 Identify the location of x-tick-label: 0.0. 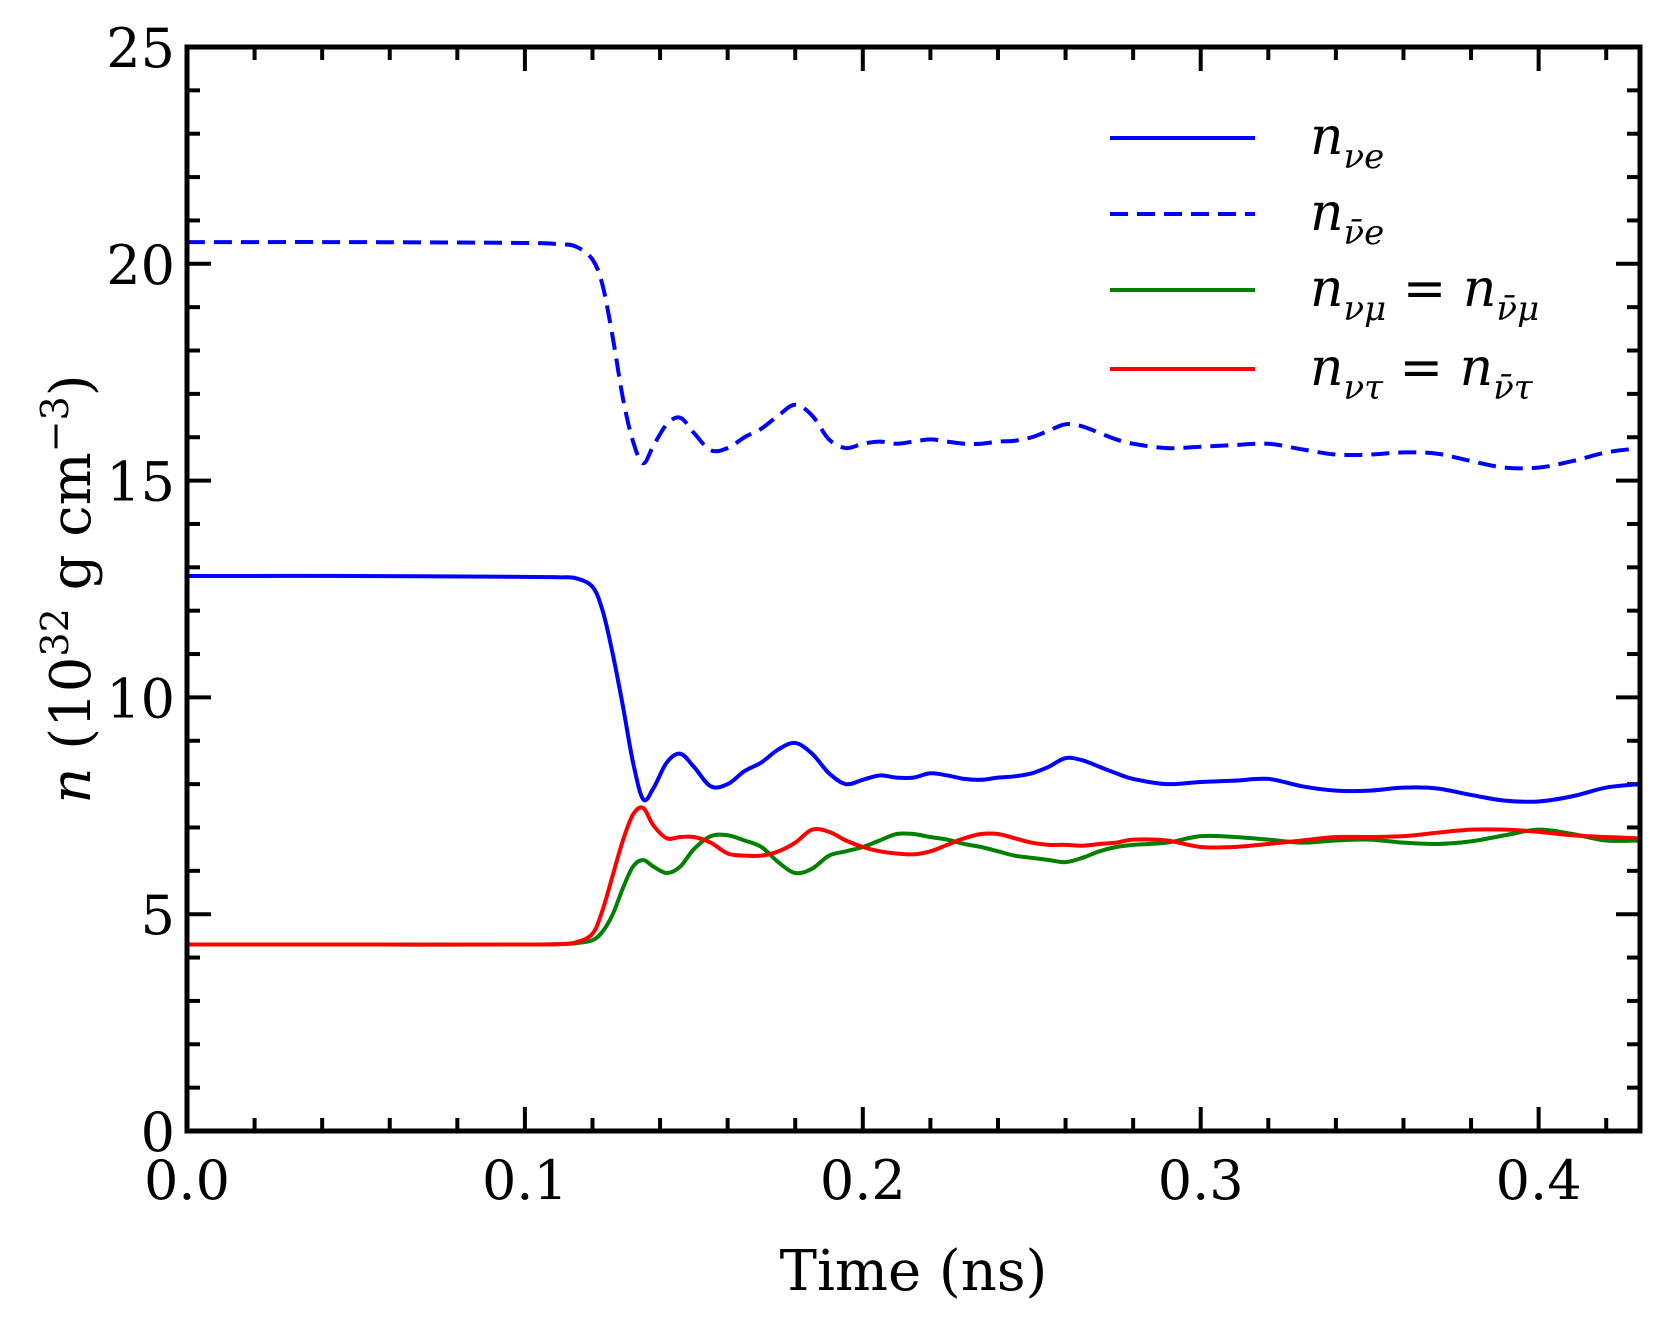
(187, 1180).